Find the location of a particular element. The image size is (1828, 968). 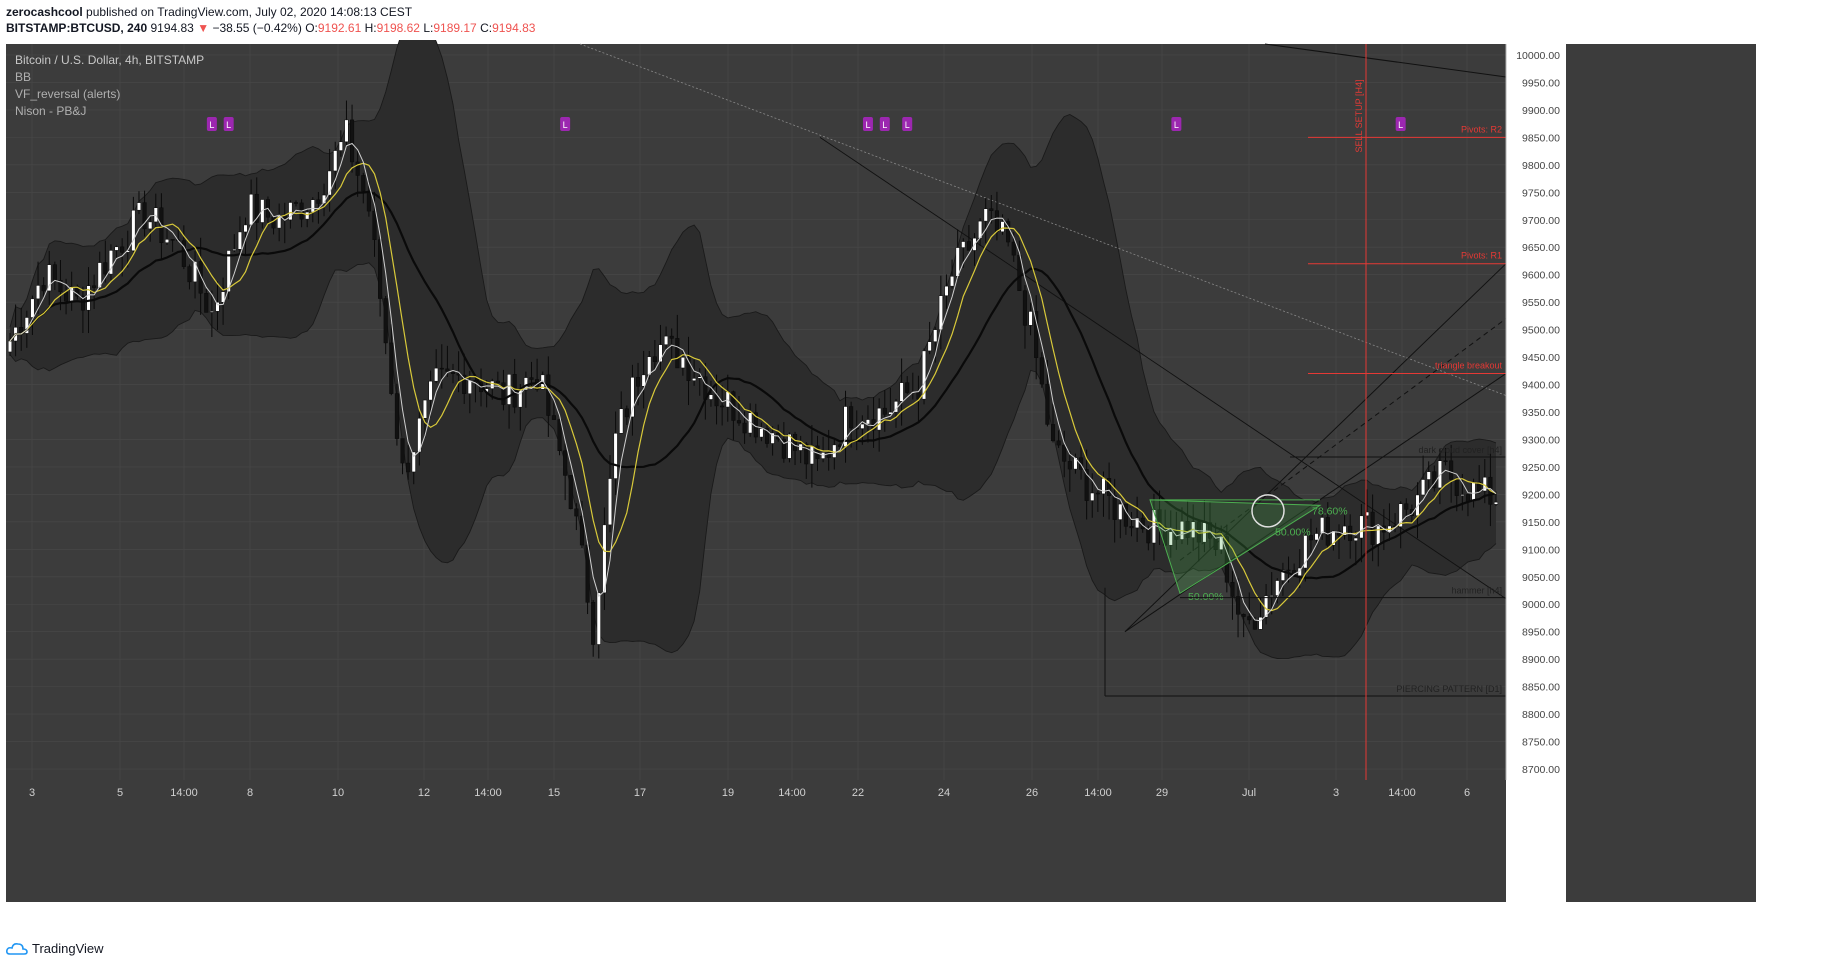

y-tick-label: 9500.00 is located at coordinates (1541, 331).